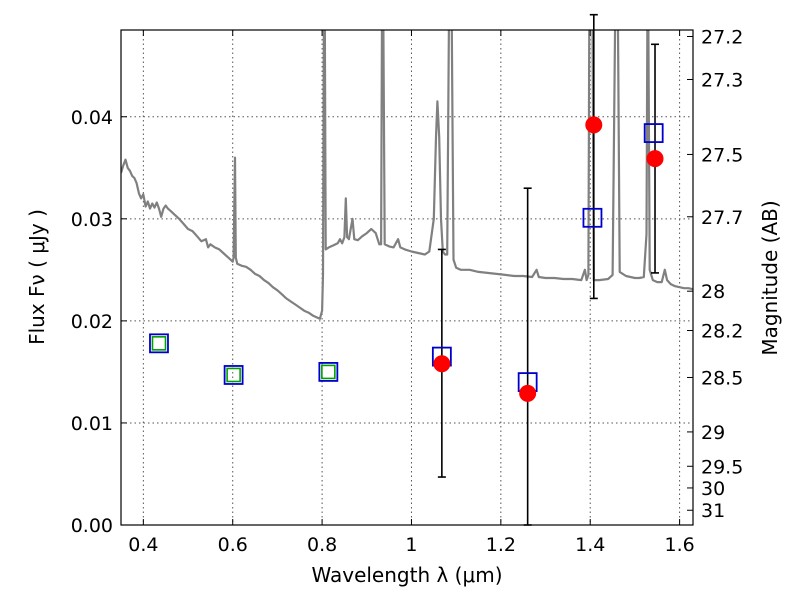 The height and width of the screenshot is (600, 800). Describe the element at coordinates (722, 155) in the screenshot. I see `right-tick-label: 27.5` at that location.